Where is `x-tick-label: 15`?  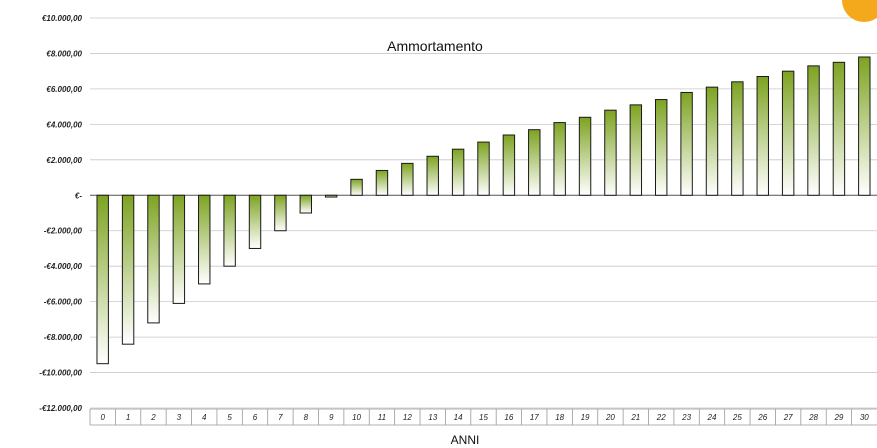 x-tick-label: 15 is located at coordinates (483, 417).